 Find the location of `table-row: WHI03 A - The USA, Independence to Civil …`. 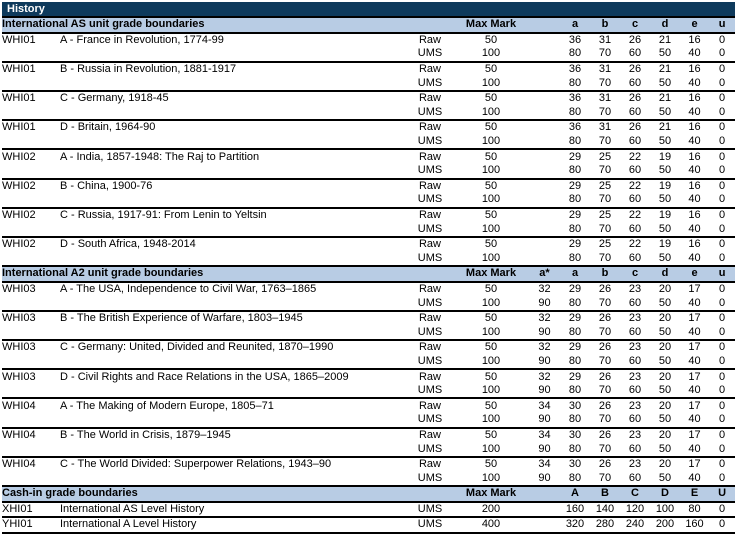

table-row: WHI03 A - The USA, Independence to Civil … is located at coordinates (368, 288).